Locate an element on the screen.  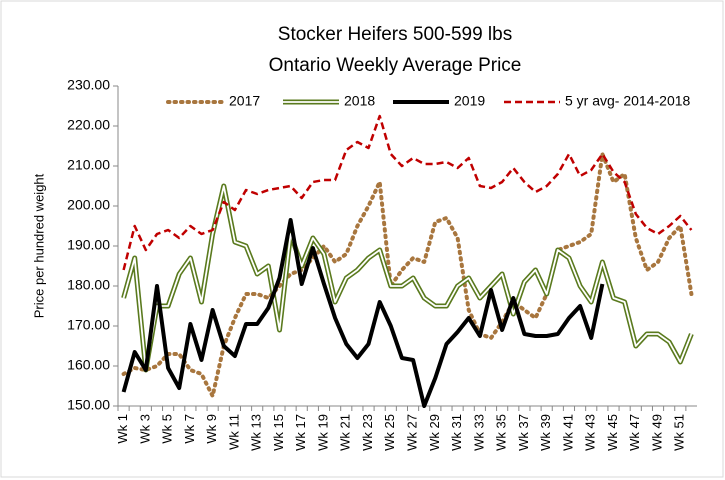
y-axis-label: Price per hundred weight is located at coordinates (38, 245).